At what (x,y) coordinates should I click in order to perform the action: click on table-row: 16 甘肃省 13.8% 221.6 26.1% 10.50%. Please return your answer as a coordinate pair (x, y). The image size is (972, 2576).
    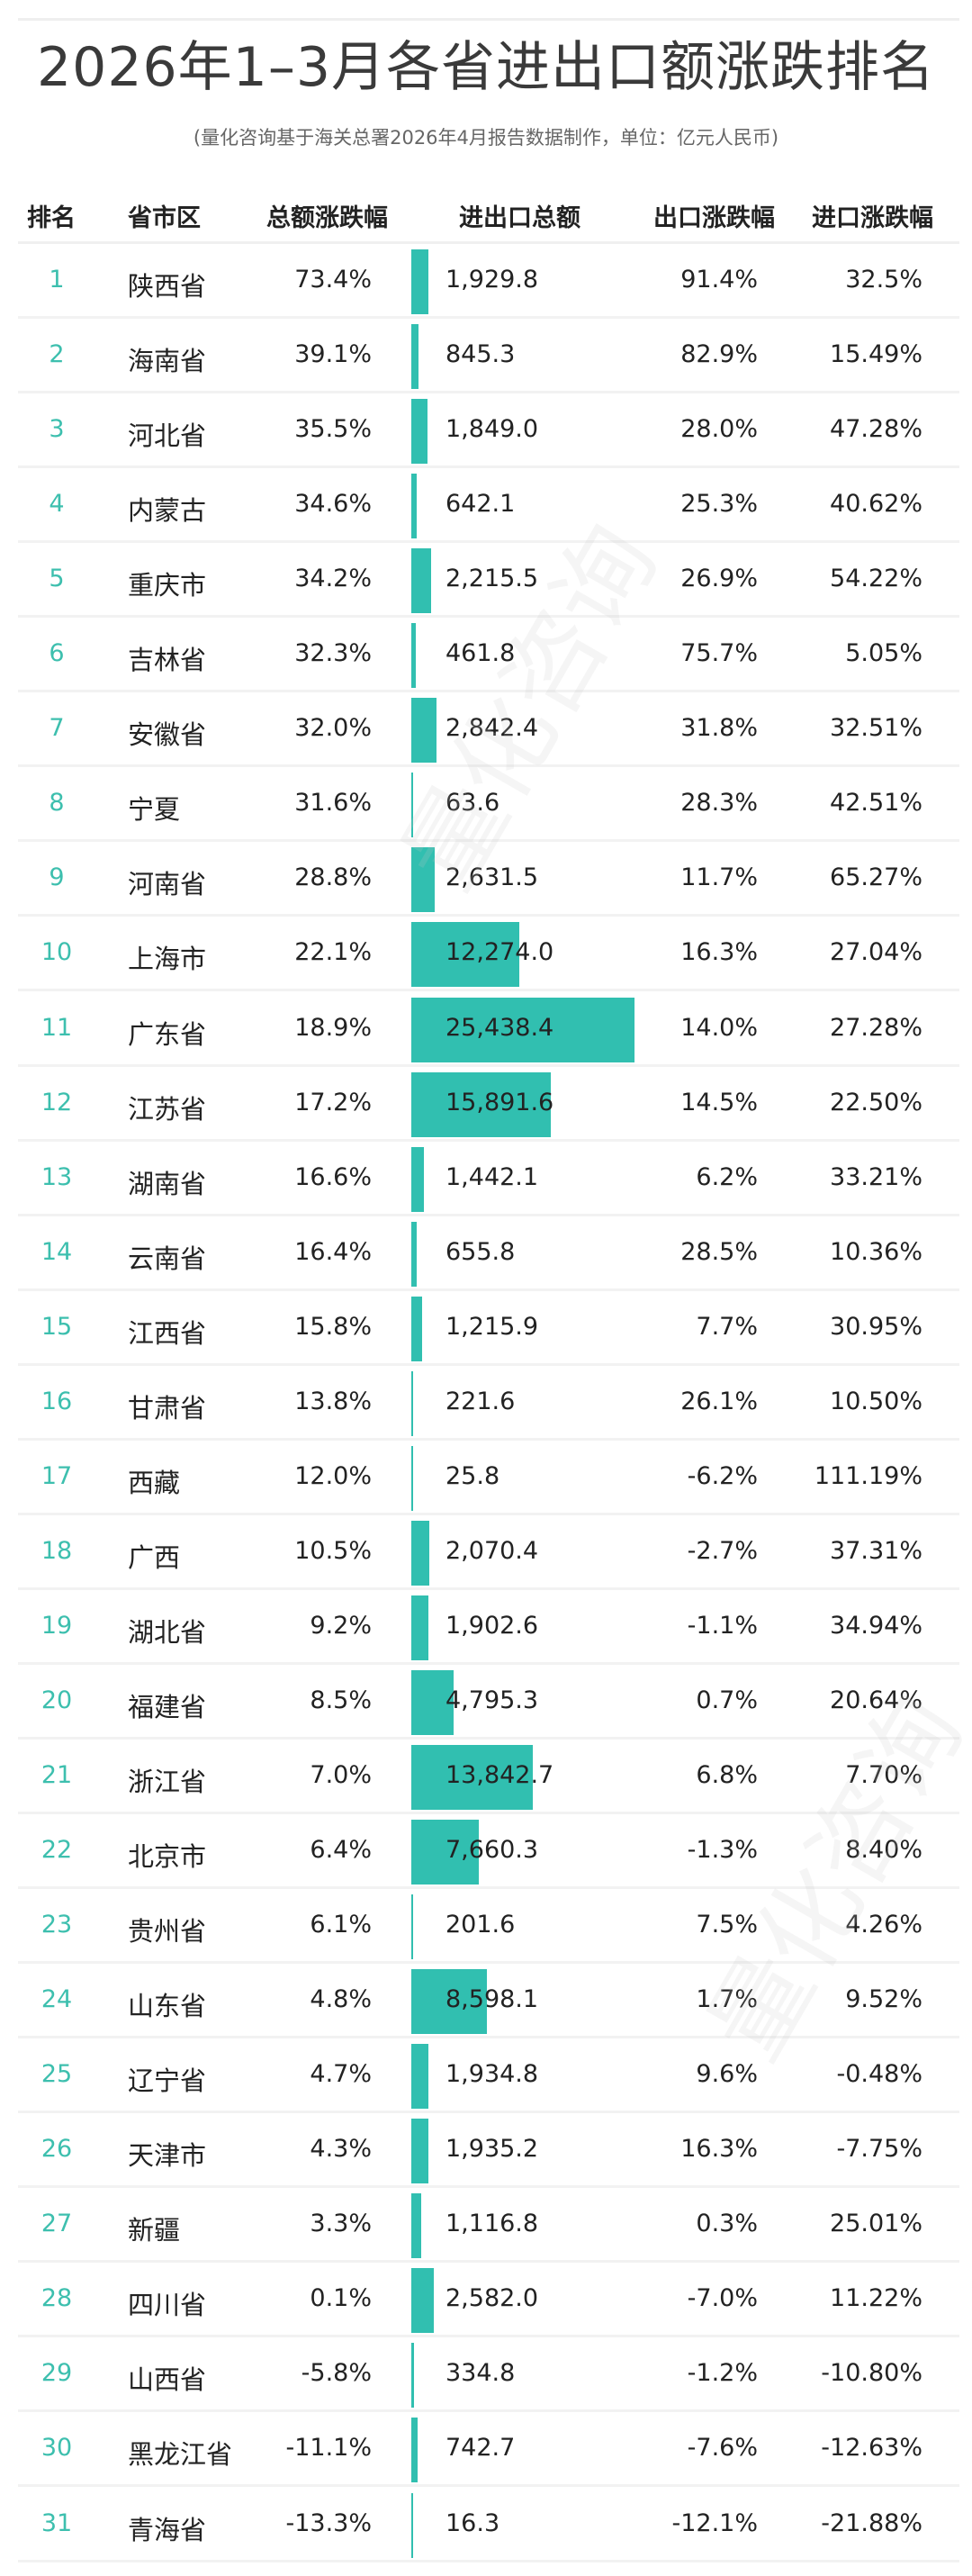
    Looking at the image, I should click on (486, 1403).